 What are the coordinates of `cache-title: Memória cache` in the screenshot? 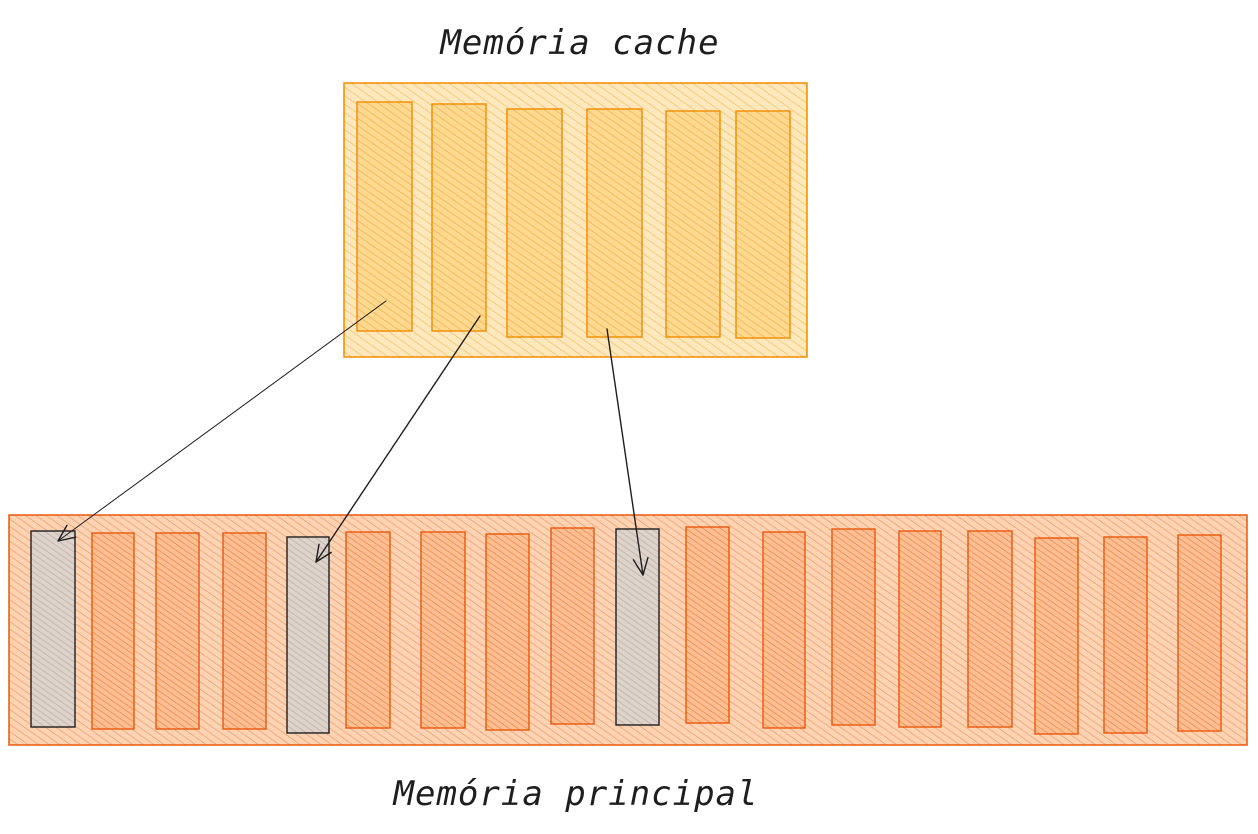 It's located at (579, 43).